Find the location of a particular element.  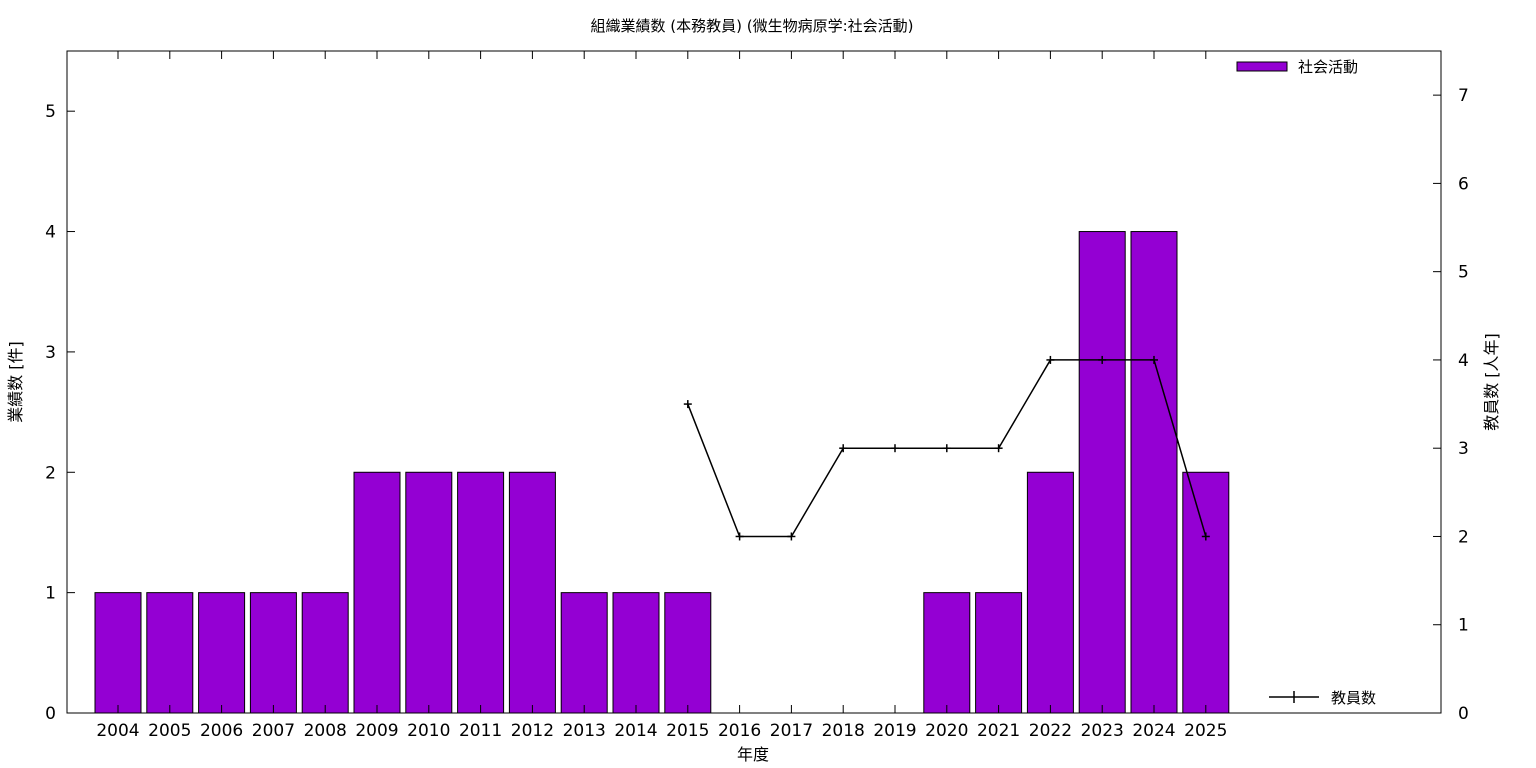

y-tick-label: 2 is located at coordinates (50, 473).